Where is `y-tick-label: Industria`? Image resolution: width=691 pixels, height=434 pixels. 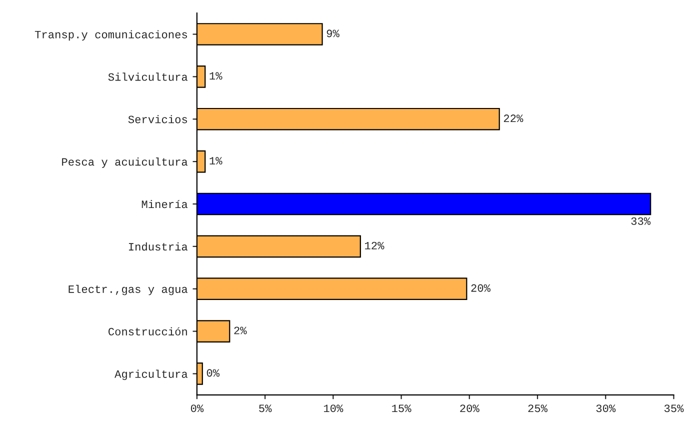
y-tick-label: Industria is located at coordinates (158, 246).